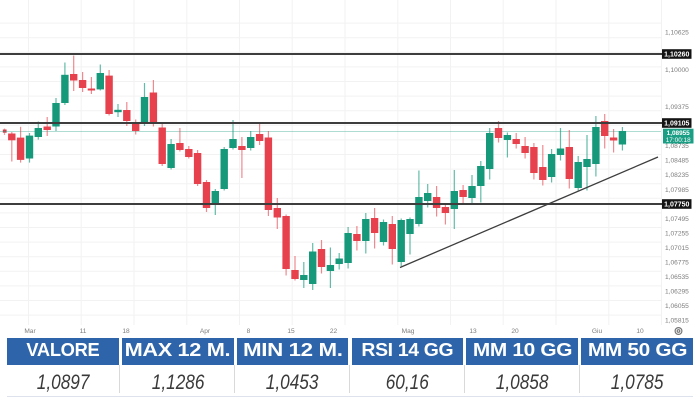  Describe the element at coordinates (677, 234) in the screenshot. I see `svg-text: 1,07255` at that location.